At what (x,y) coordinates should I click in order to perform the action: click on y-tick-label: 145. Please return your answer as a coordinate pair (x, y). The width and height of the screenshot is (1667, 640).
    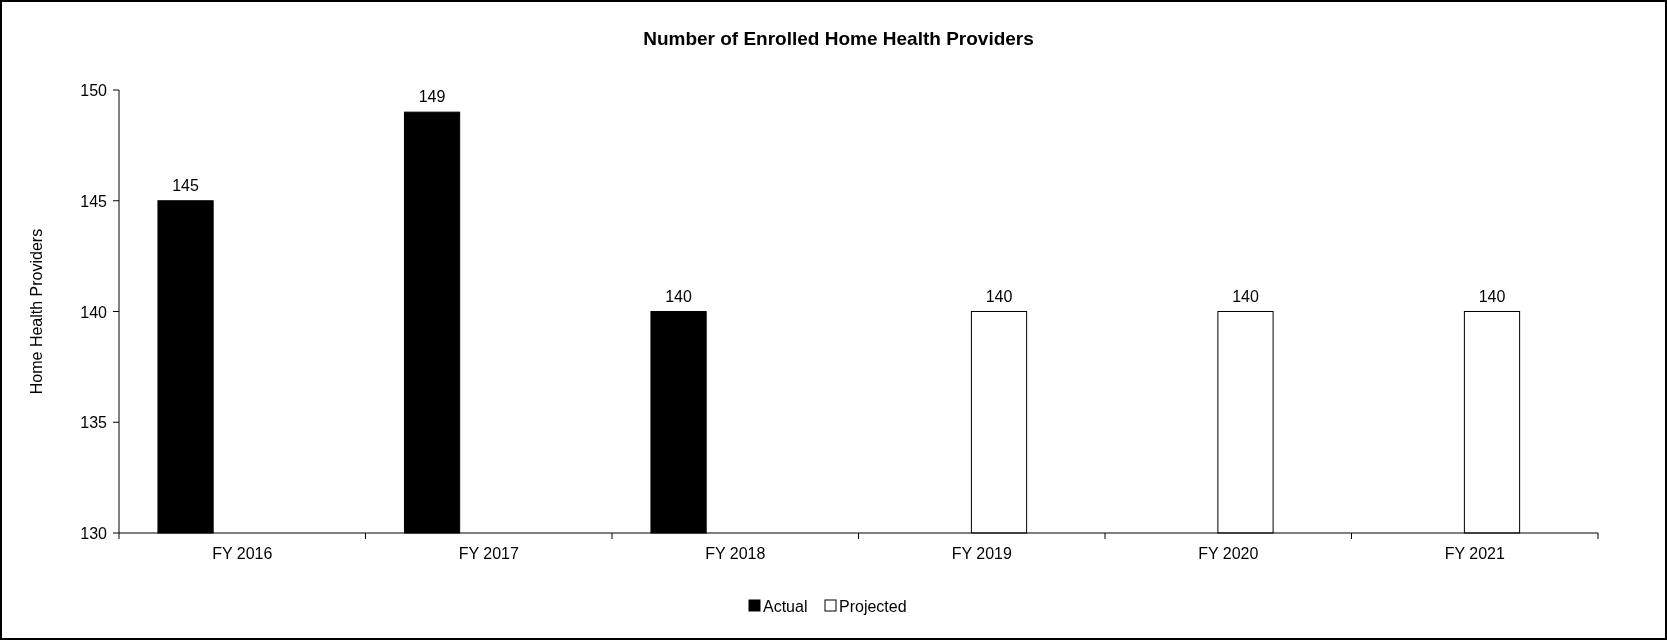
    Looking at the image, I should click on (94, 201).